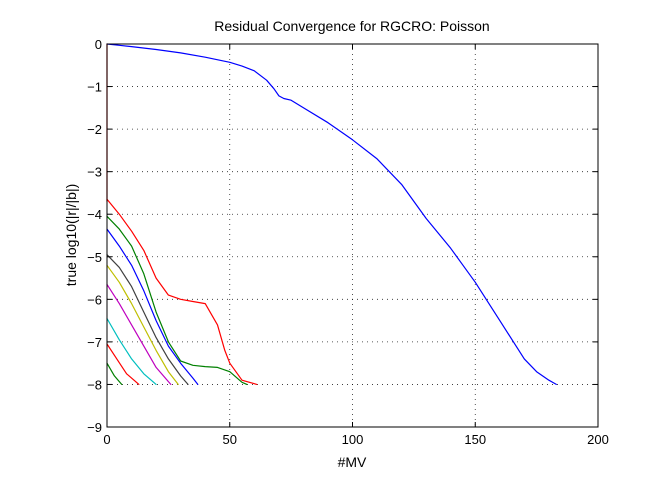 The width and height of the screenshot is (664, 497). Describe the element at coordinates (351, 26) in the screenshot. I see `chart-title: Residual Convergence for RGCRO: Poisson` at that location.